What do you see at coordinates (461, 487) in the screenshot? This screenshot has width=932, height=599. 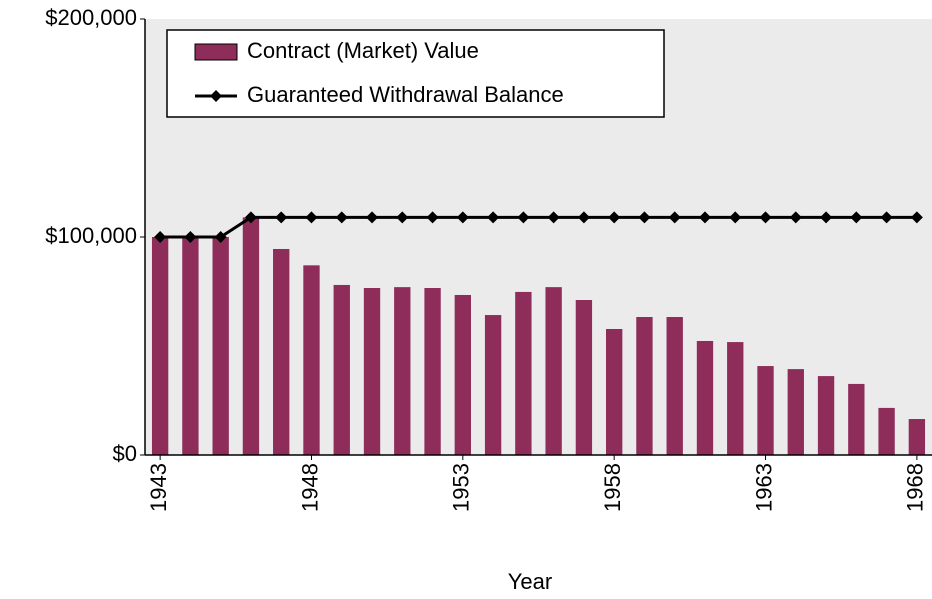 I see `x-tick-label: 1953` at bounding box center [461, 487].